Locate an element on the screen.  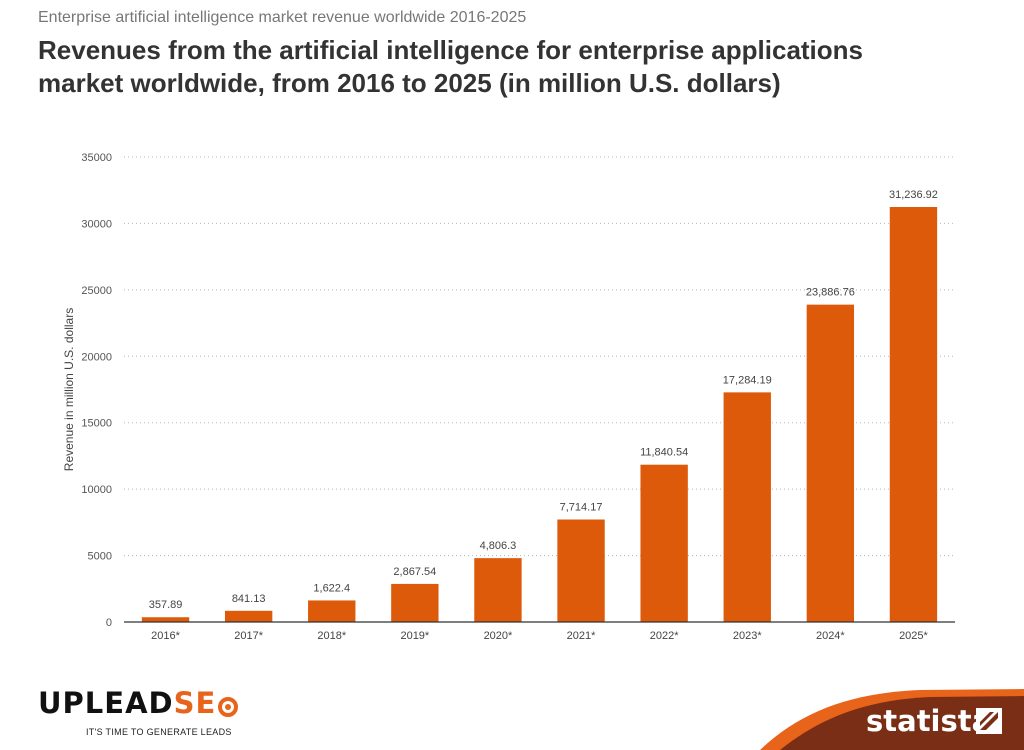
x-tick-label: 2016* is located at coordinates (165, 636).